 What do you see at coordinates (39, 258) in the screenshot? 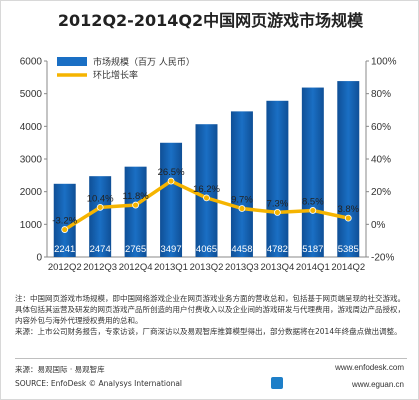
I see `y-tick-left-label: 0` at bounding box center [39, 258].